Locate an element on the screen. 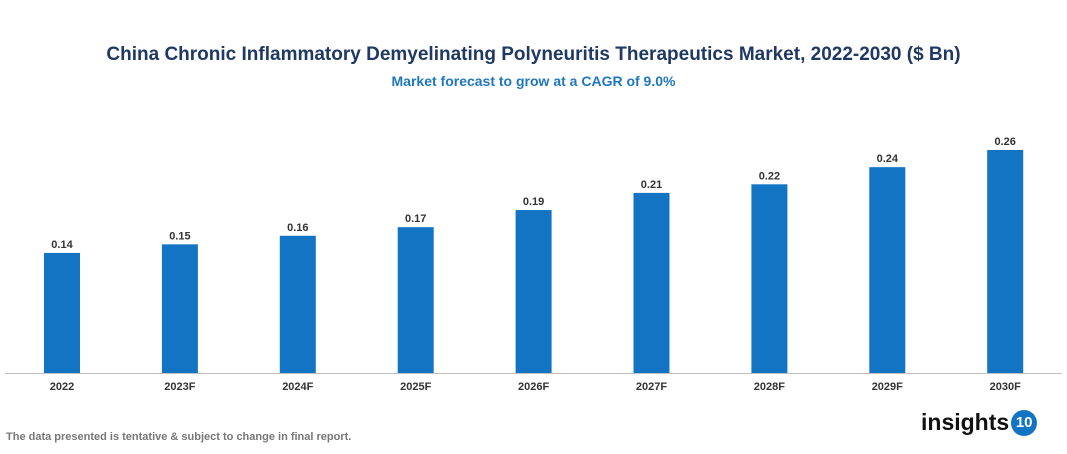  logo-badge: 10 is located at coordinates (1024, 422).